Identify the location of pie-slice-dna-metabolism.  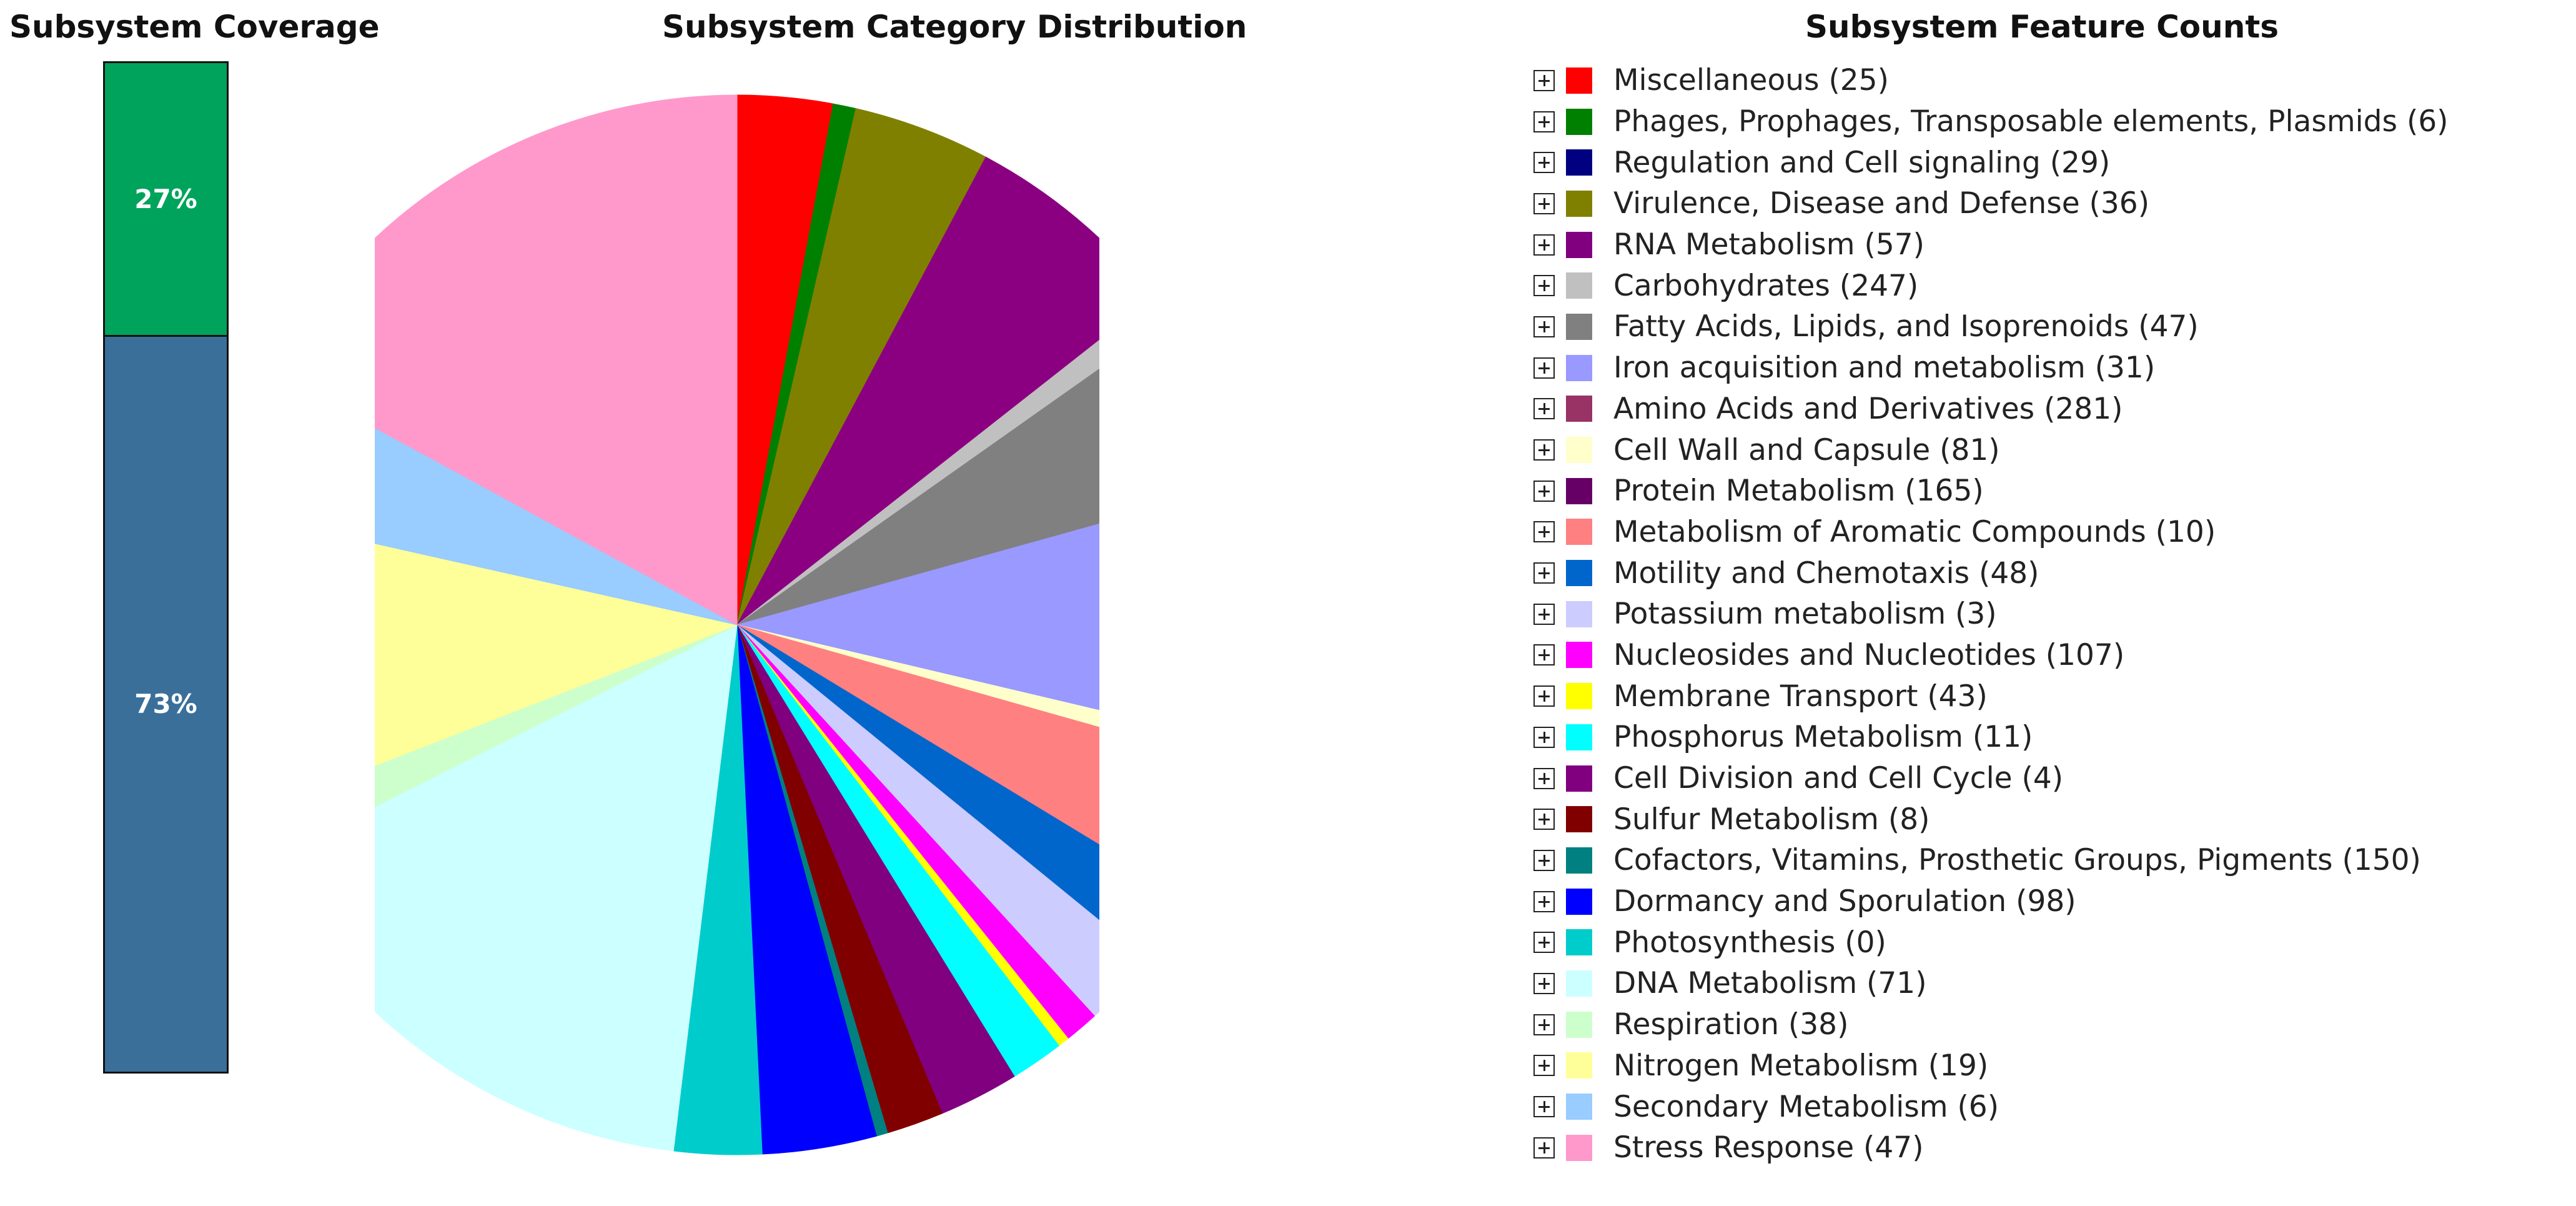
(556, 888).